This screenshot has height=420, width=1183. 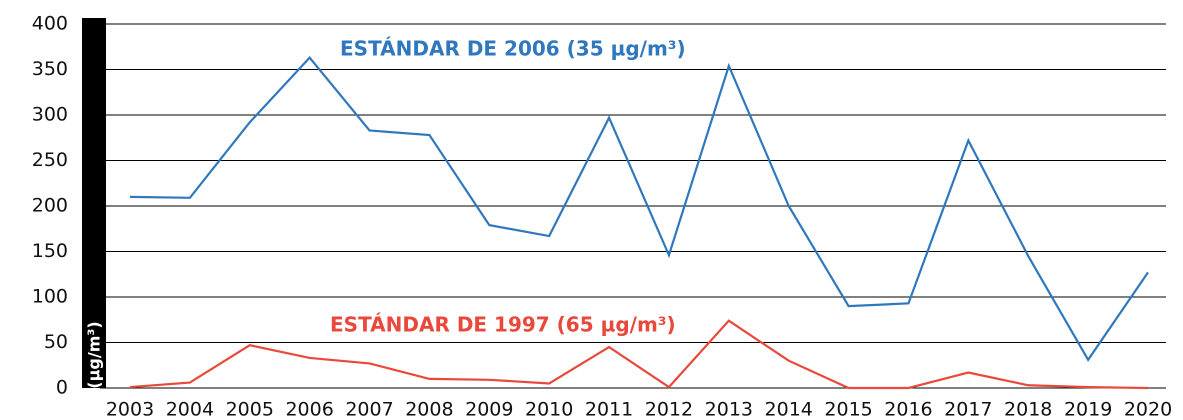 What do you see at coordinates (908, 409) in the screenshot?
I see `x-tick-label: 2016` at bounding box center [908, 409].